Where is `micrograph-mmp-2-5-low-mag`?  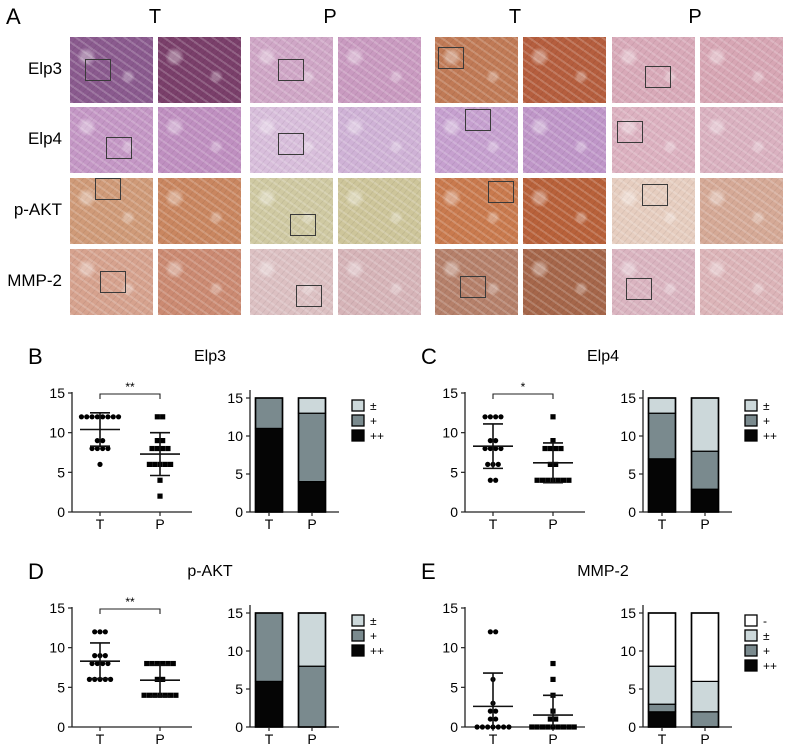
micrograph-mmp-2-5-low-mag is located at coordinates (476, 282).